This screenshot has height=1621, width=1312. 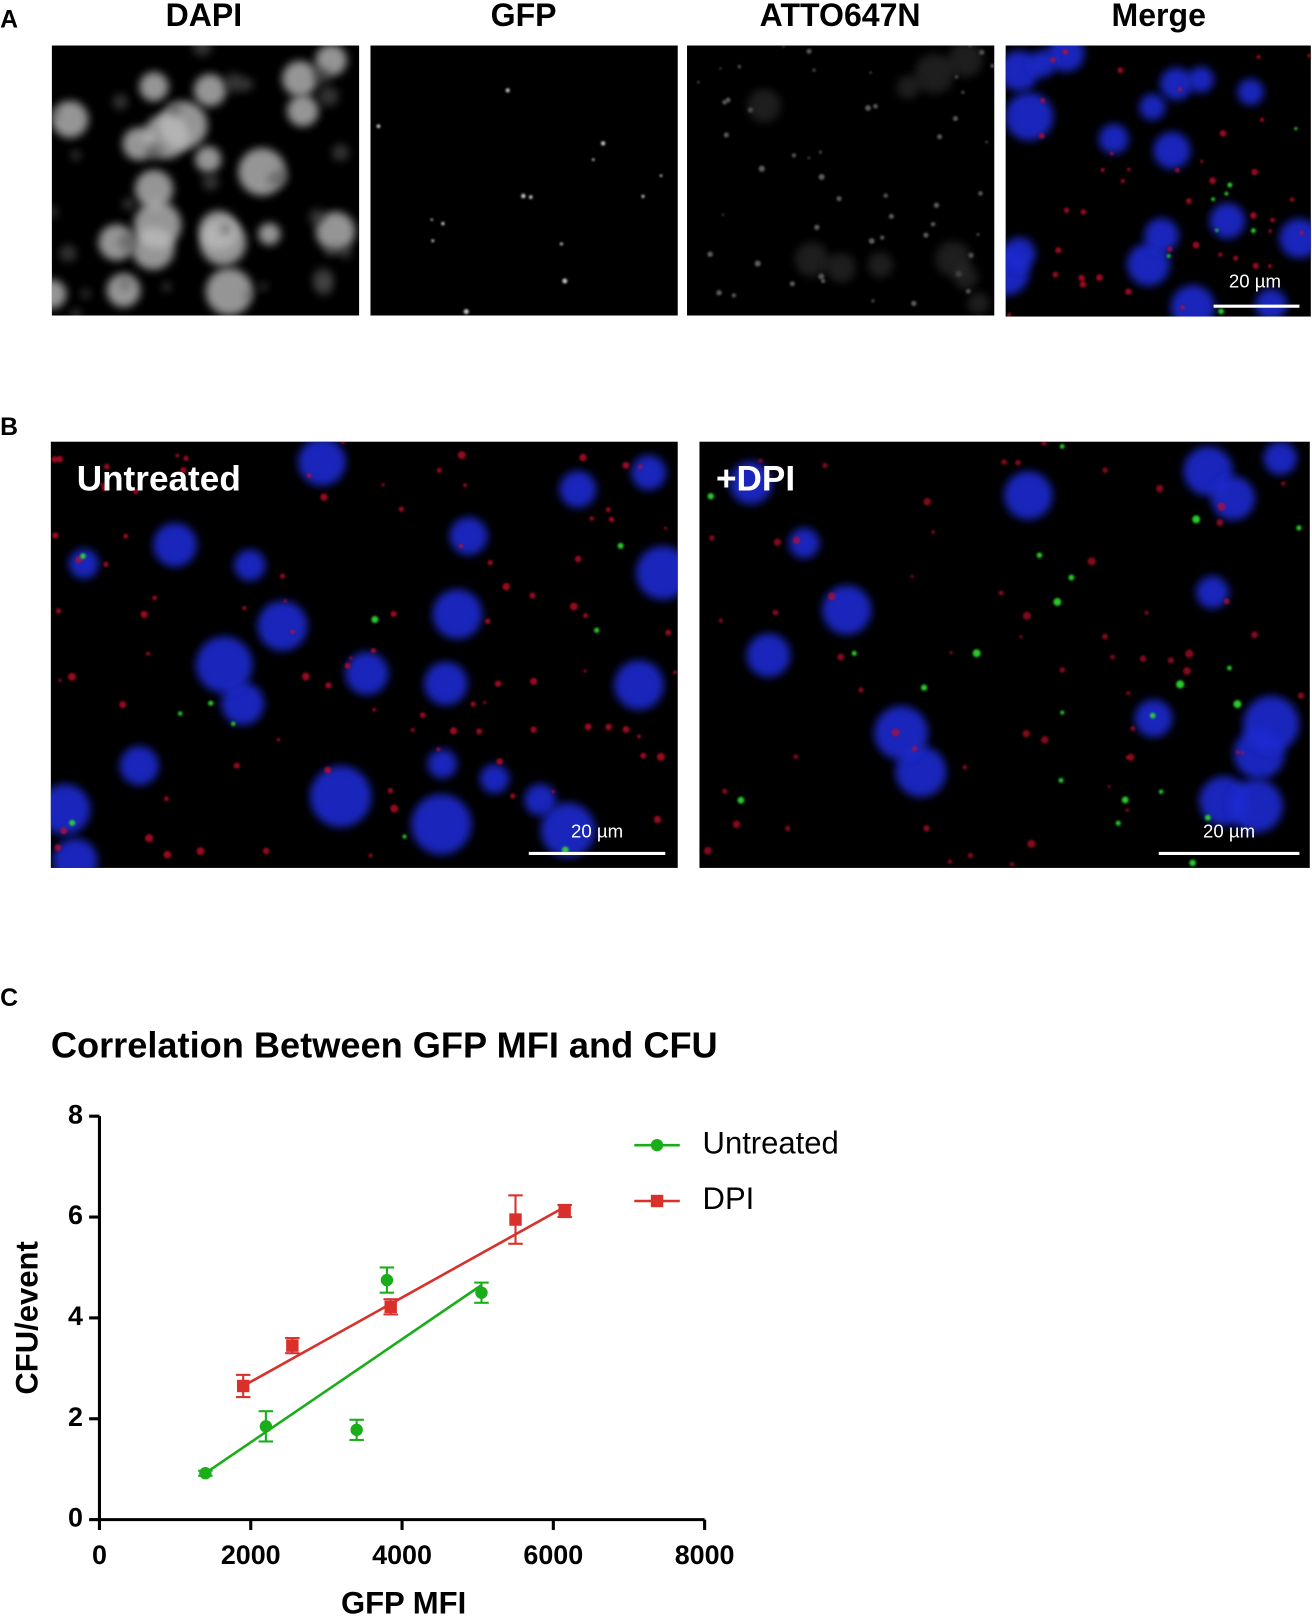 What do you see at coordinates (771, 1142) in the screenshot?
I see `legend-label: Untreated` at bounding box center [771, 1142].